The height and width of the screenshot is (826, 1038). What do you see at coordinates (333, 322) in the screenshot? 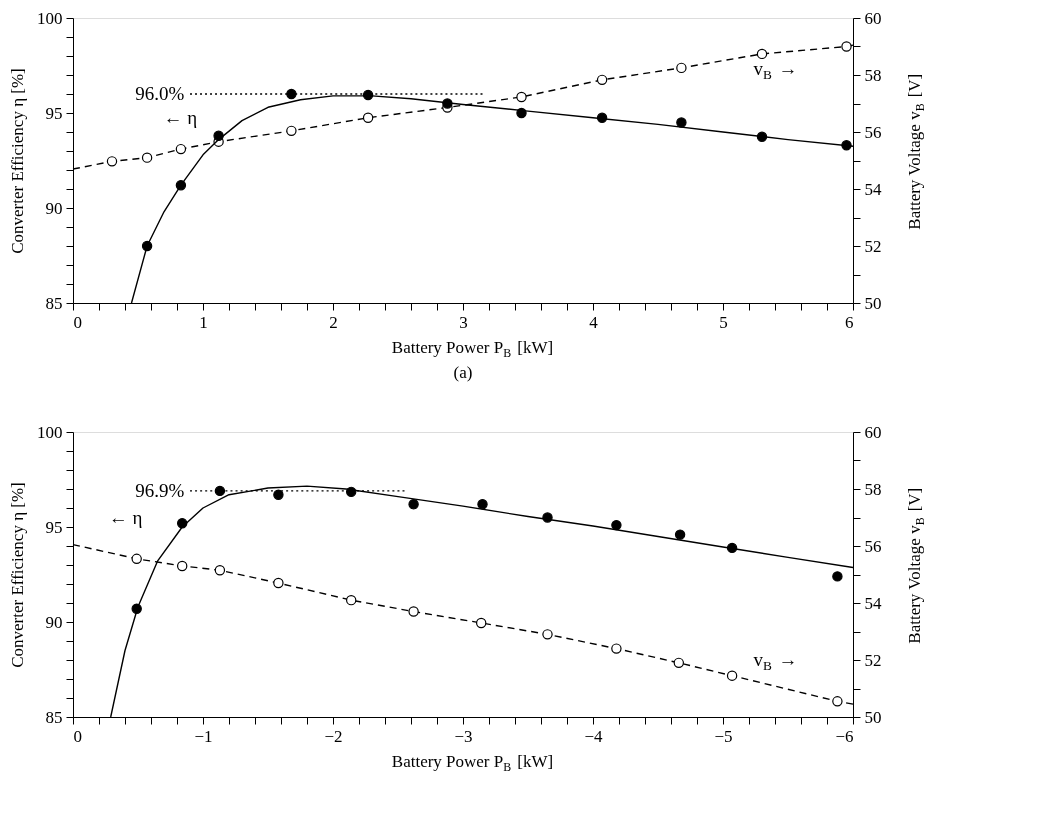
I see `x-tick-label: 2` at bounding box center [333, 322].